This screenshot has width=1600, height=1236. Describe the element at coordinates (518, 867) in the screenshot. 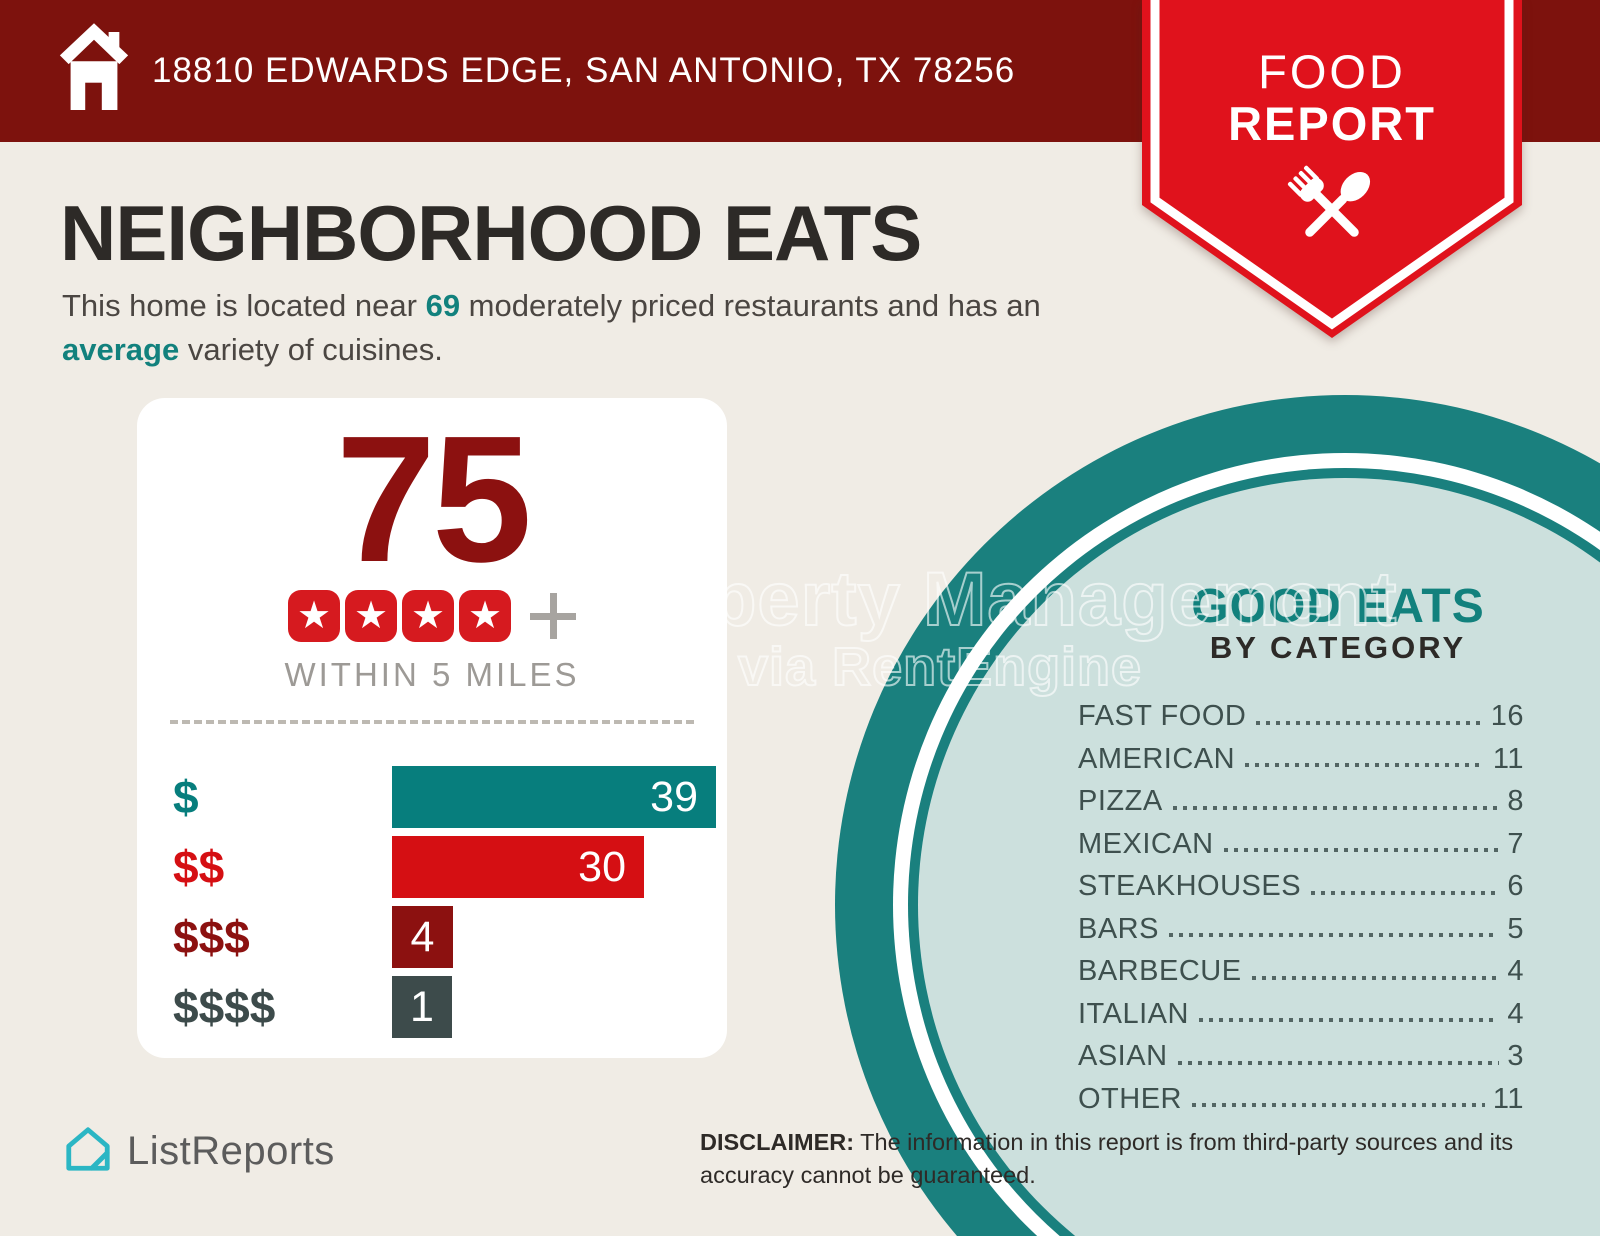

I see `price-tier-bar: 30` at that location.